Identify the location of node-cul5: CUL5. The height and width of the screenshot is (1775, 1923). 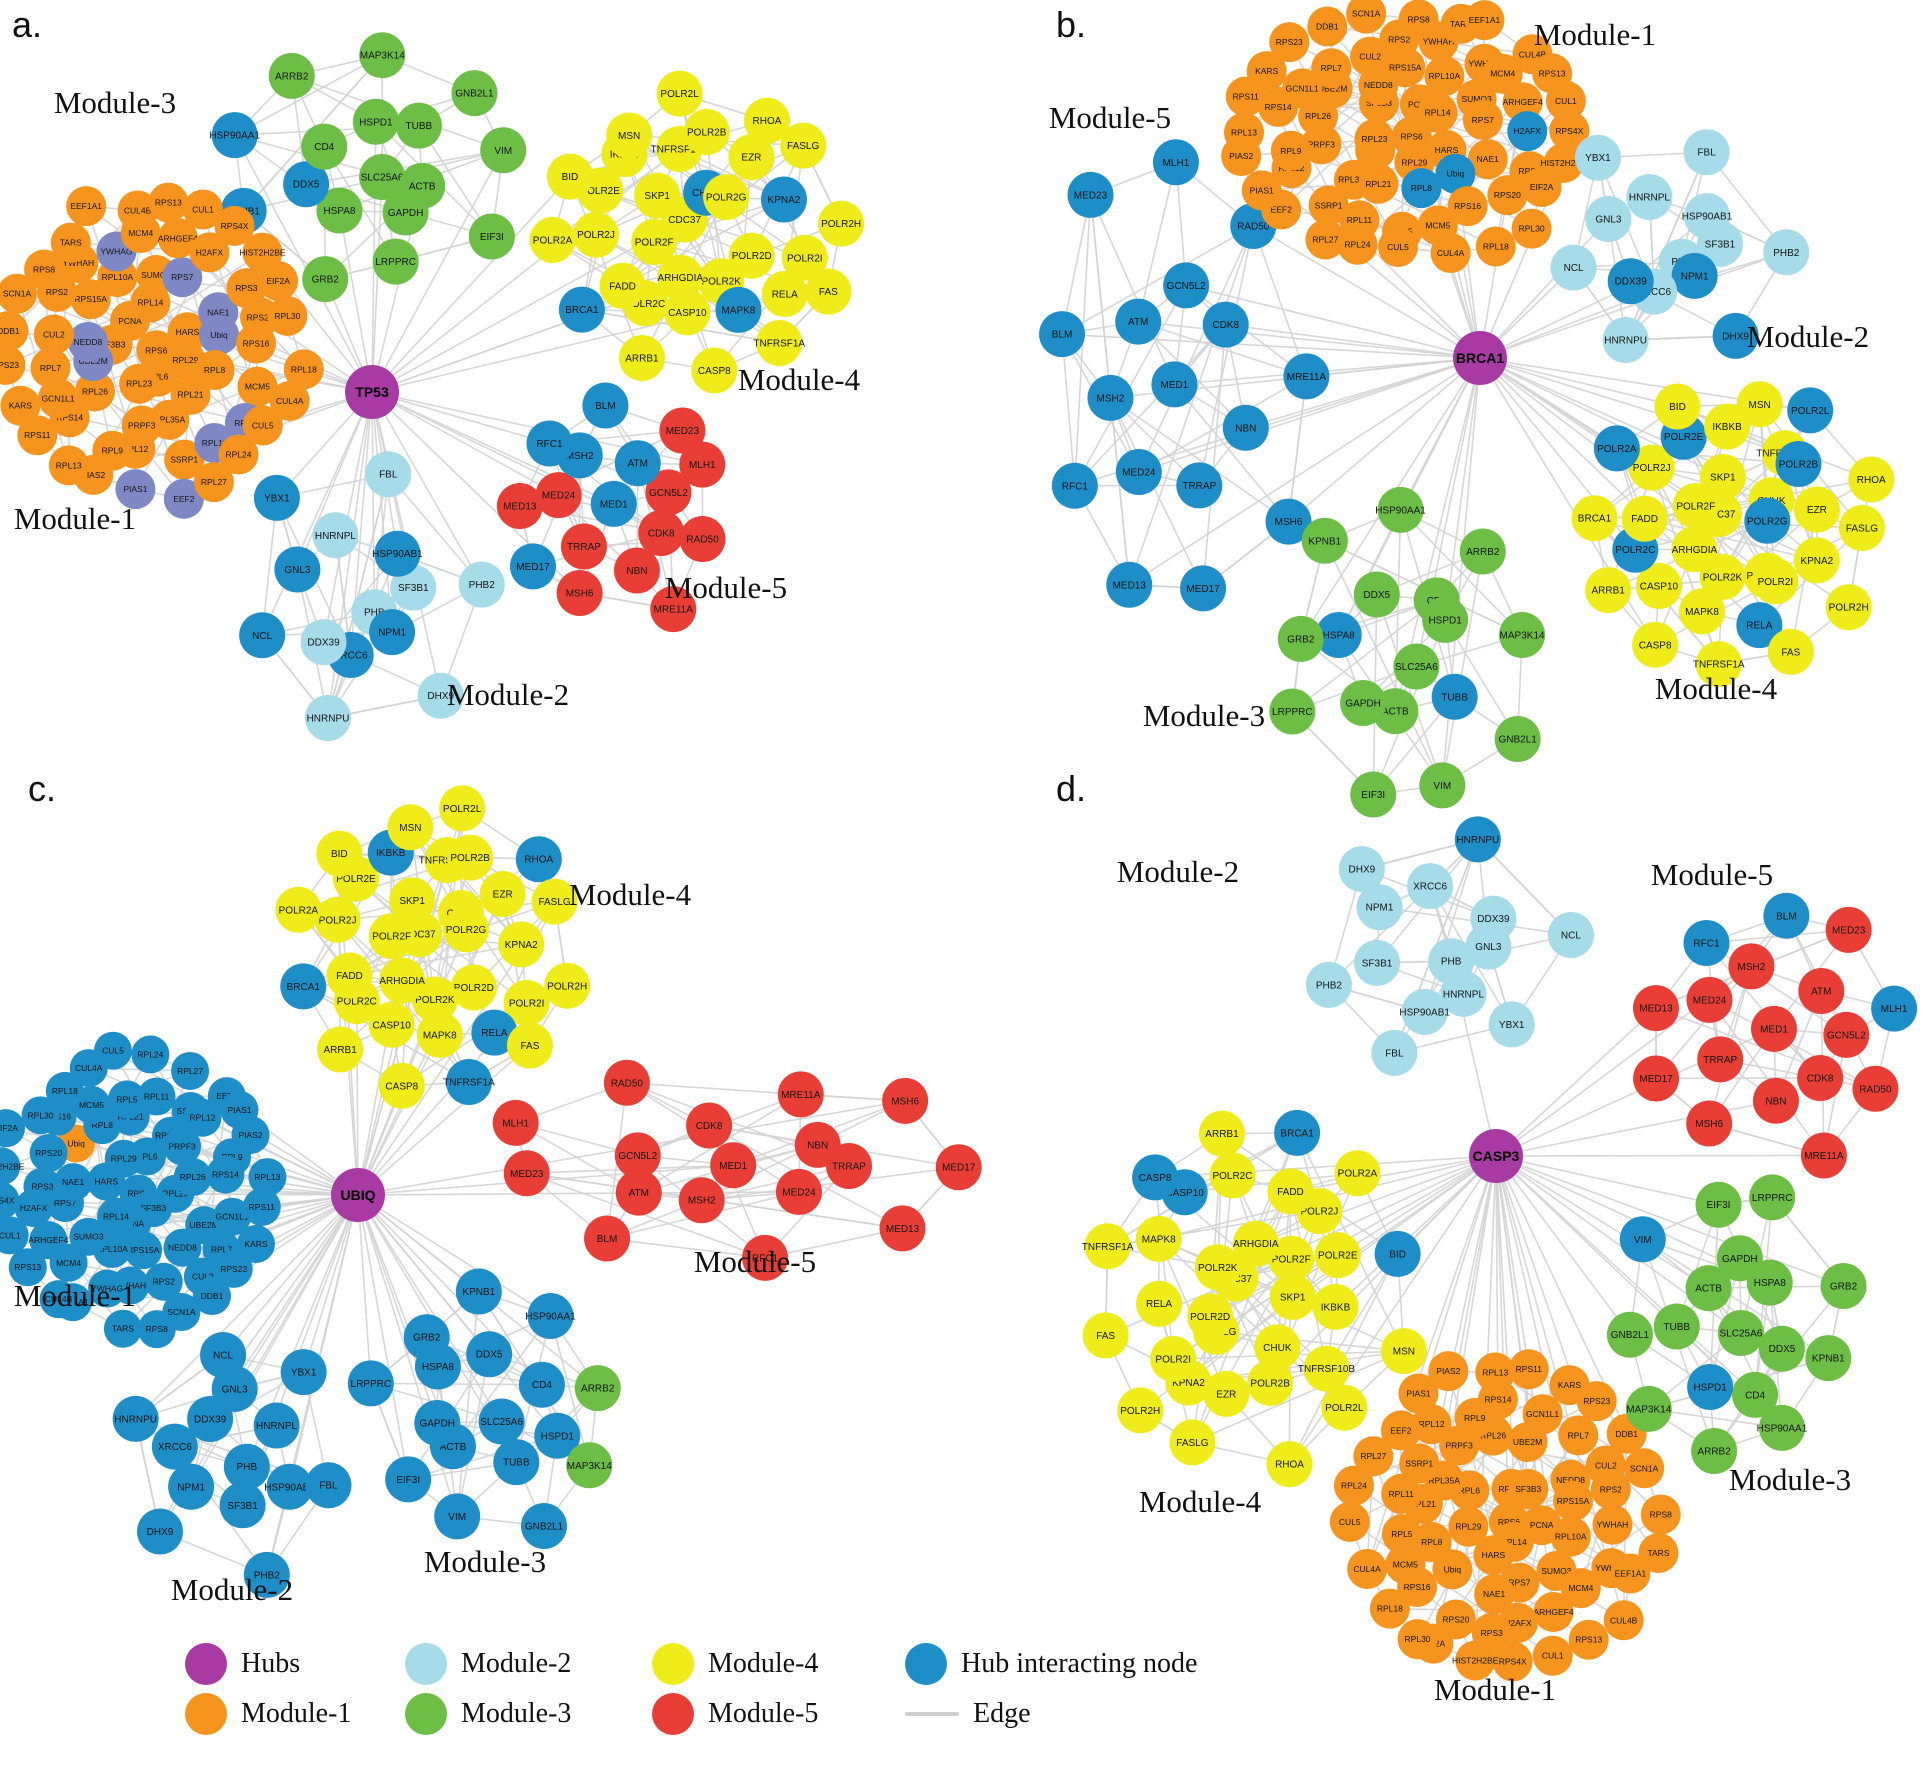
(1397, 246).